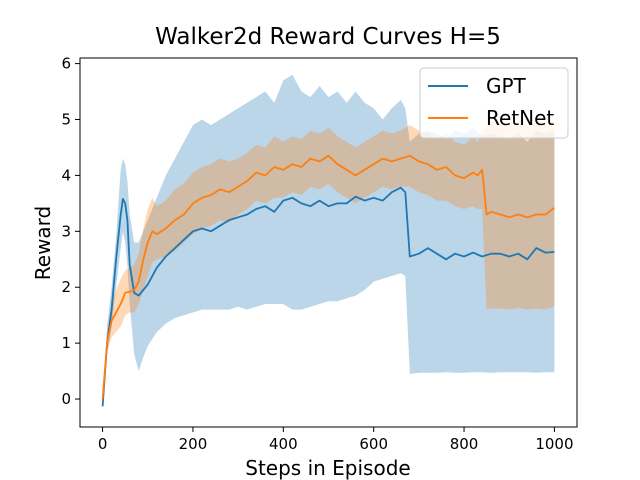  Describe the element at coordinates (43, 243) in the screenshot. I see `y-axis-title: Reward` at that location.